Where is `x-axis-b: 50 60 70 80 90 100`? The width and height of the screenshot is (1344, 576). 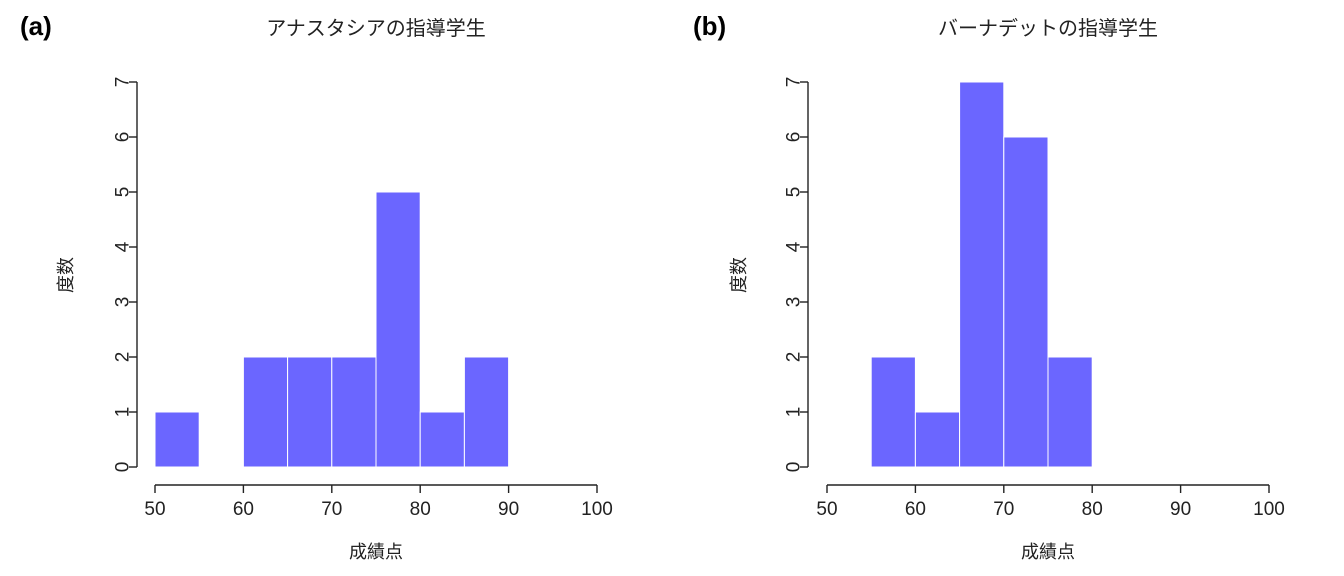
x-axis-b: 50 60 70 80 90 100 is located at coordinates (1050, 502).